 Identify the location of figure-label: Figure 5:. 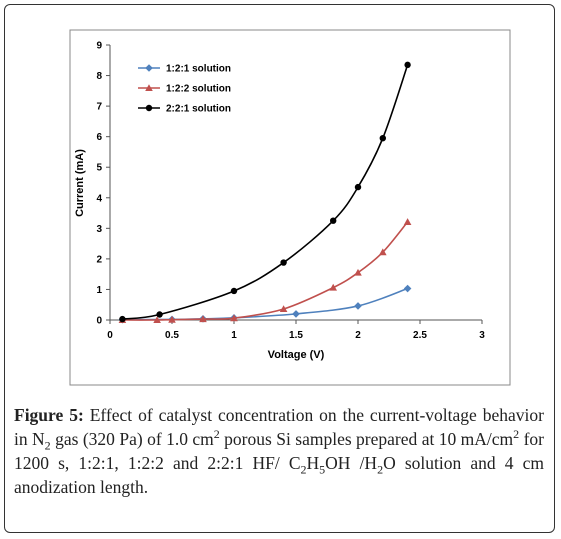
(49, 415).